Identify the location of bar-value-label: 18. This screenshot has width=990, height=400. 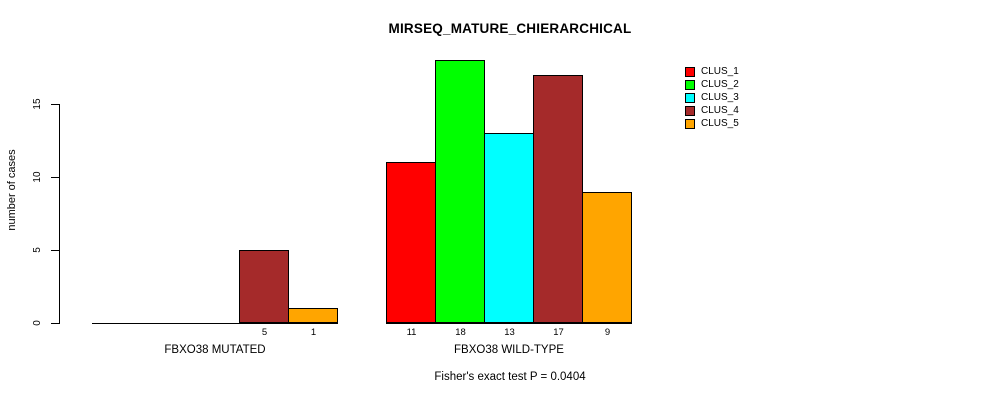
(460, 332).